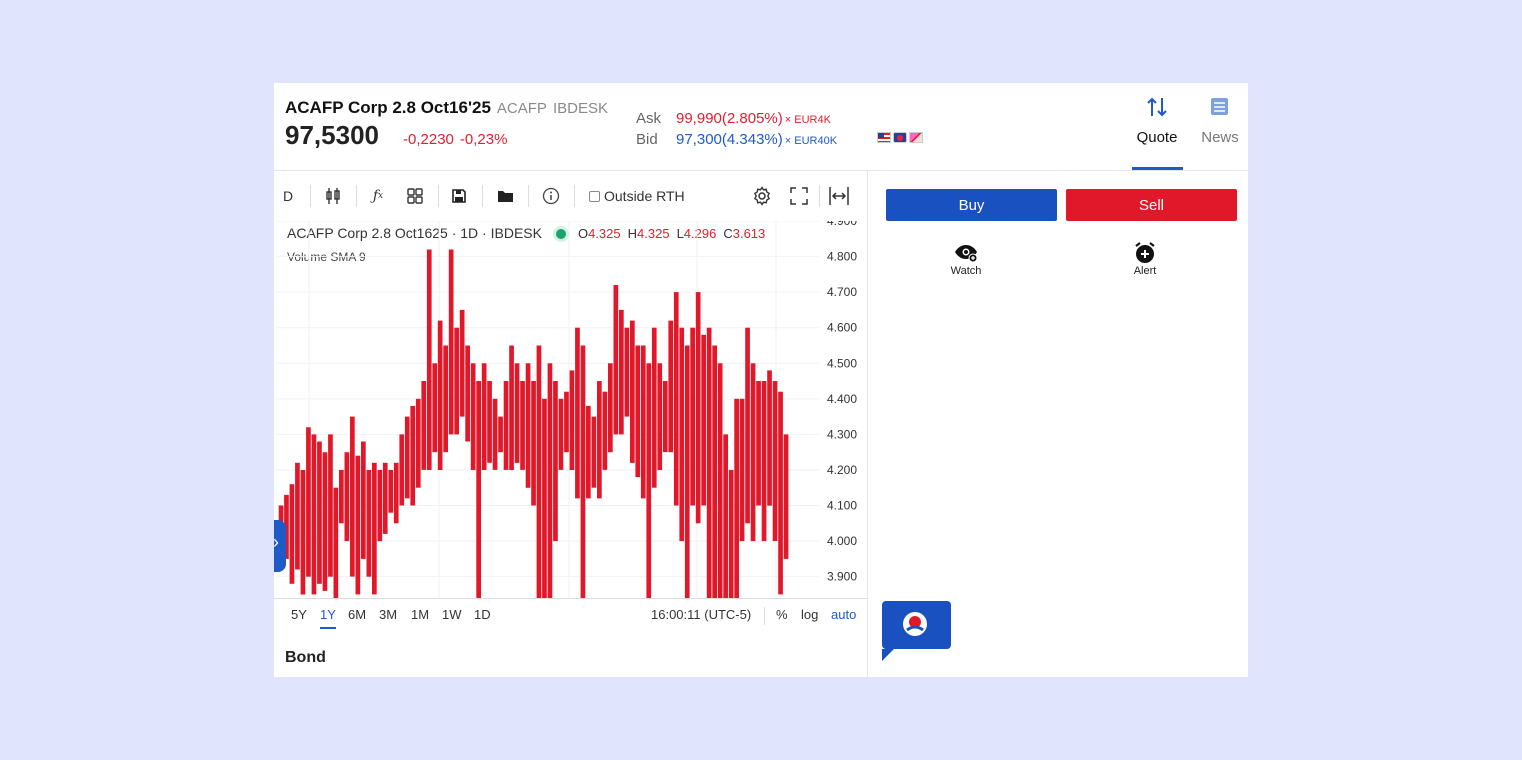 This screenshot has width=1522, height=760. I want to click on y-tick-label: 4.900, so click(842, 224).